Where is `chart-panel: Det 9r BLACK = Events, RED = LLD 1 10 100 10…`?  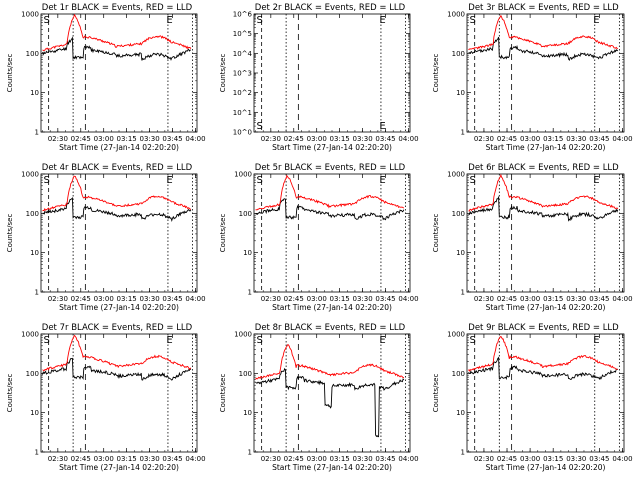
chart-panel: Det 9r BLACK = Events, RED = LLD 1 10 100 10… is located at coordinates (532, 397).